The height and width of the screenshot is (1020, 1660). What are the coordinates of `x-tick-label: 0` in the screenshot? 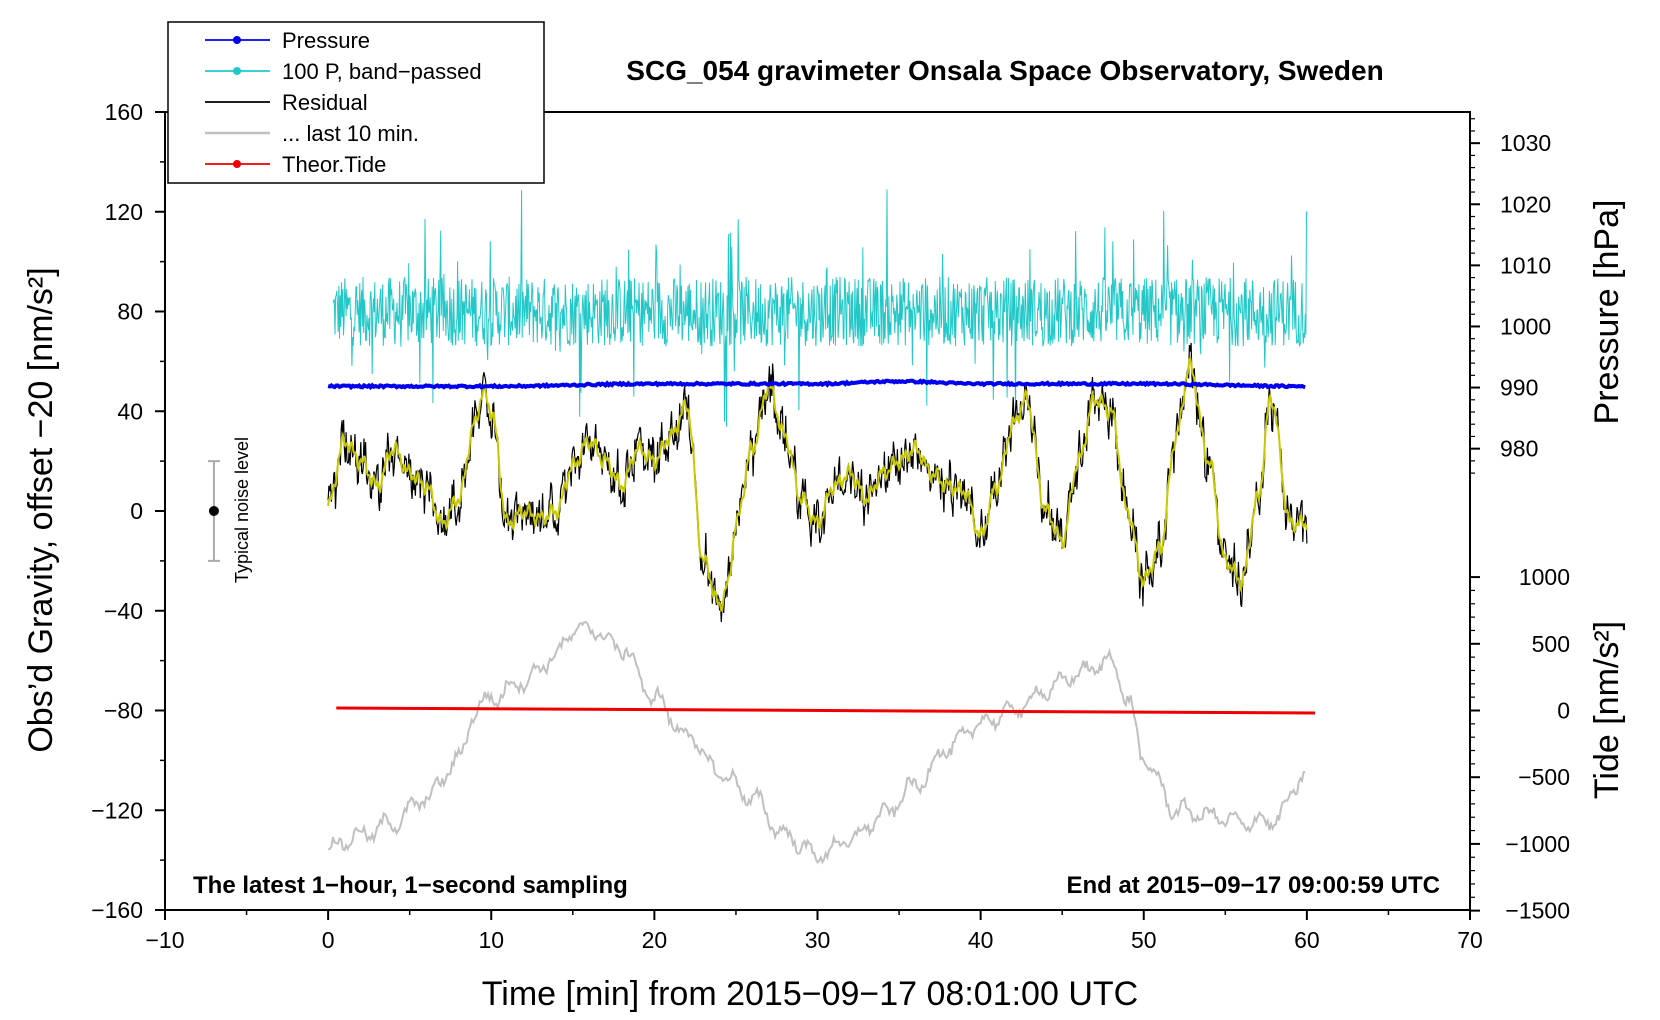 It's located at (328, 940).